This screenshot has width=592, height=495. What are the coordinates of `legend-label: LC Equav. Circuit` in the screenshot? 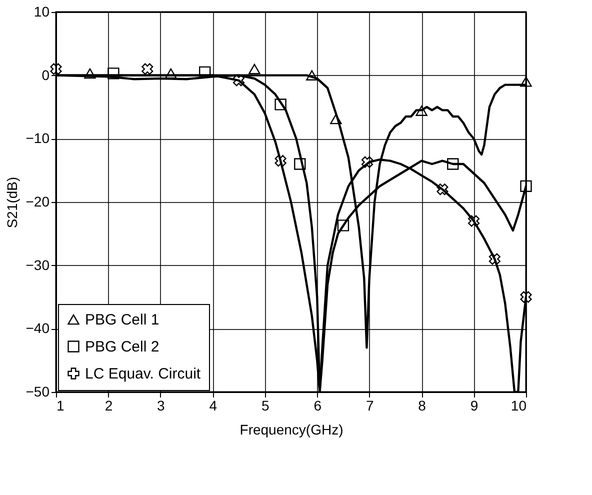 It's located at (143, 374).